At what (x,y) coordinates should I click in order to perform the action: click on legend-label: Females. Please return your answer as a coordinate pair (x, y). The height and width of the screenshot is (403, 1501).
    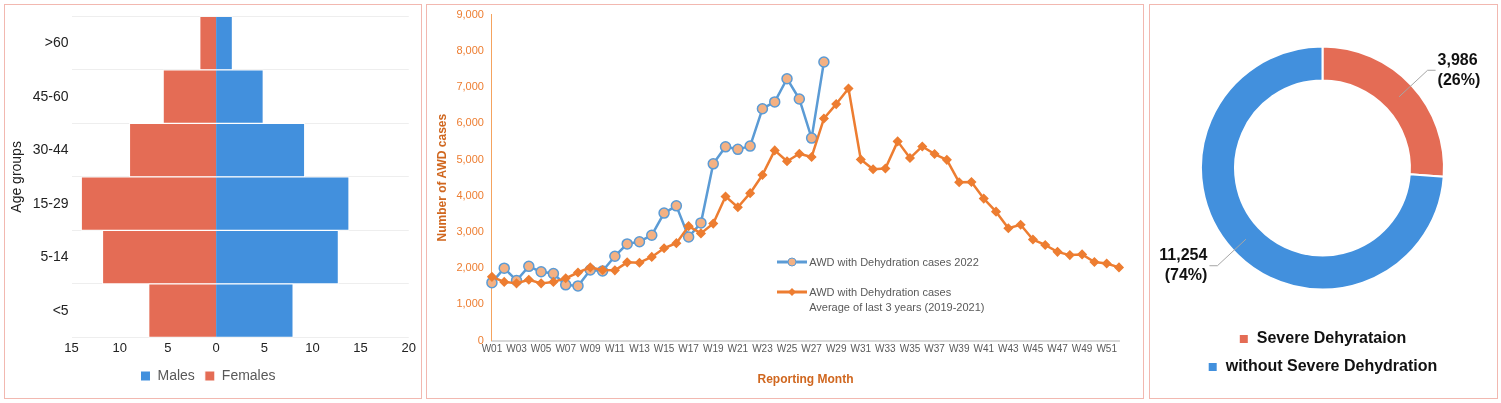
    Looking at the image, I should click on (248, 374).